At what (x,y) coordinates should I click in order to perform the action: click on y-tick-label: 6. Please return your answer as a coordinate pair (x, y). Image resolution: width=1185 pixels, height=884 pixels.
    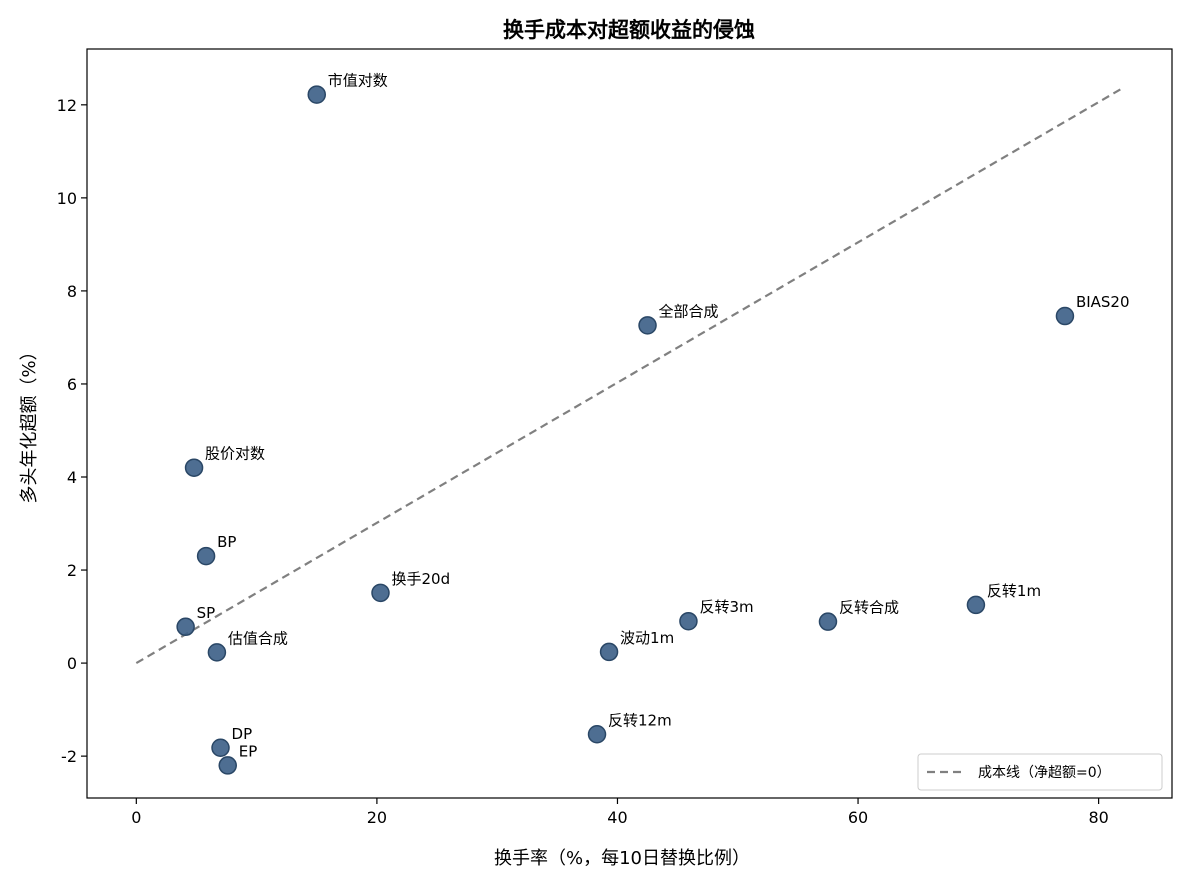
    Looking at the image, I should click on (72, 384).